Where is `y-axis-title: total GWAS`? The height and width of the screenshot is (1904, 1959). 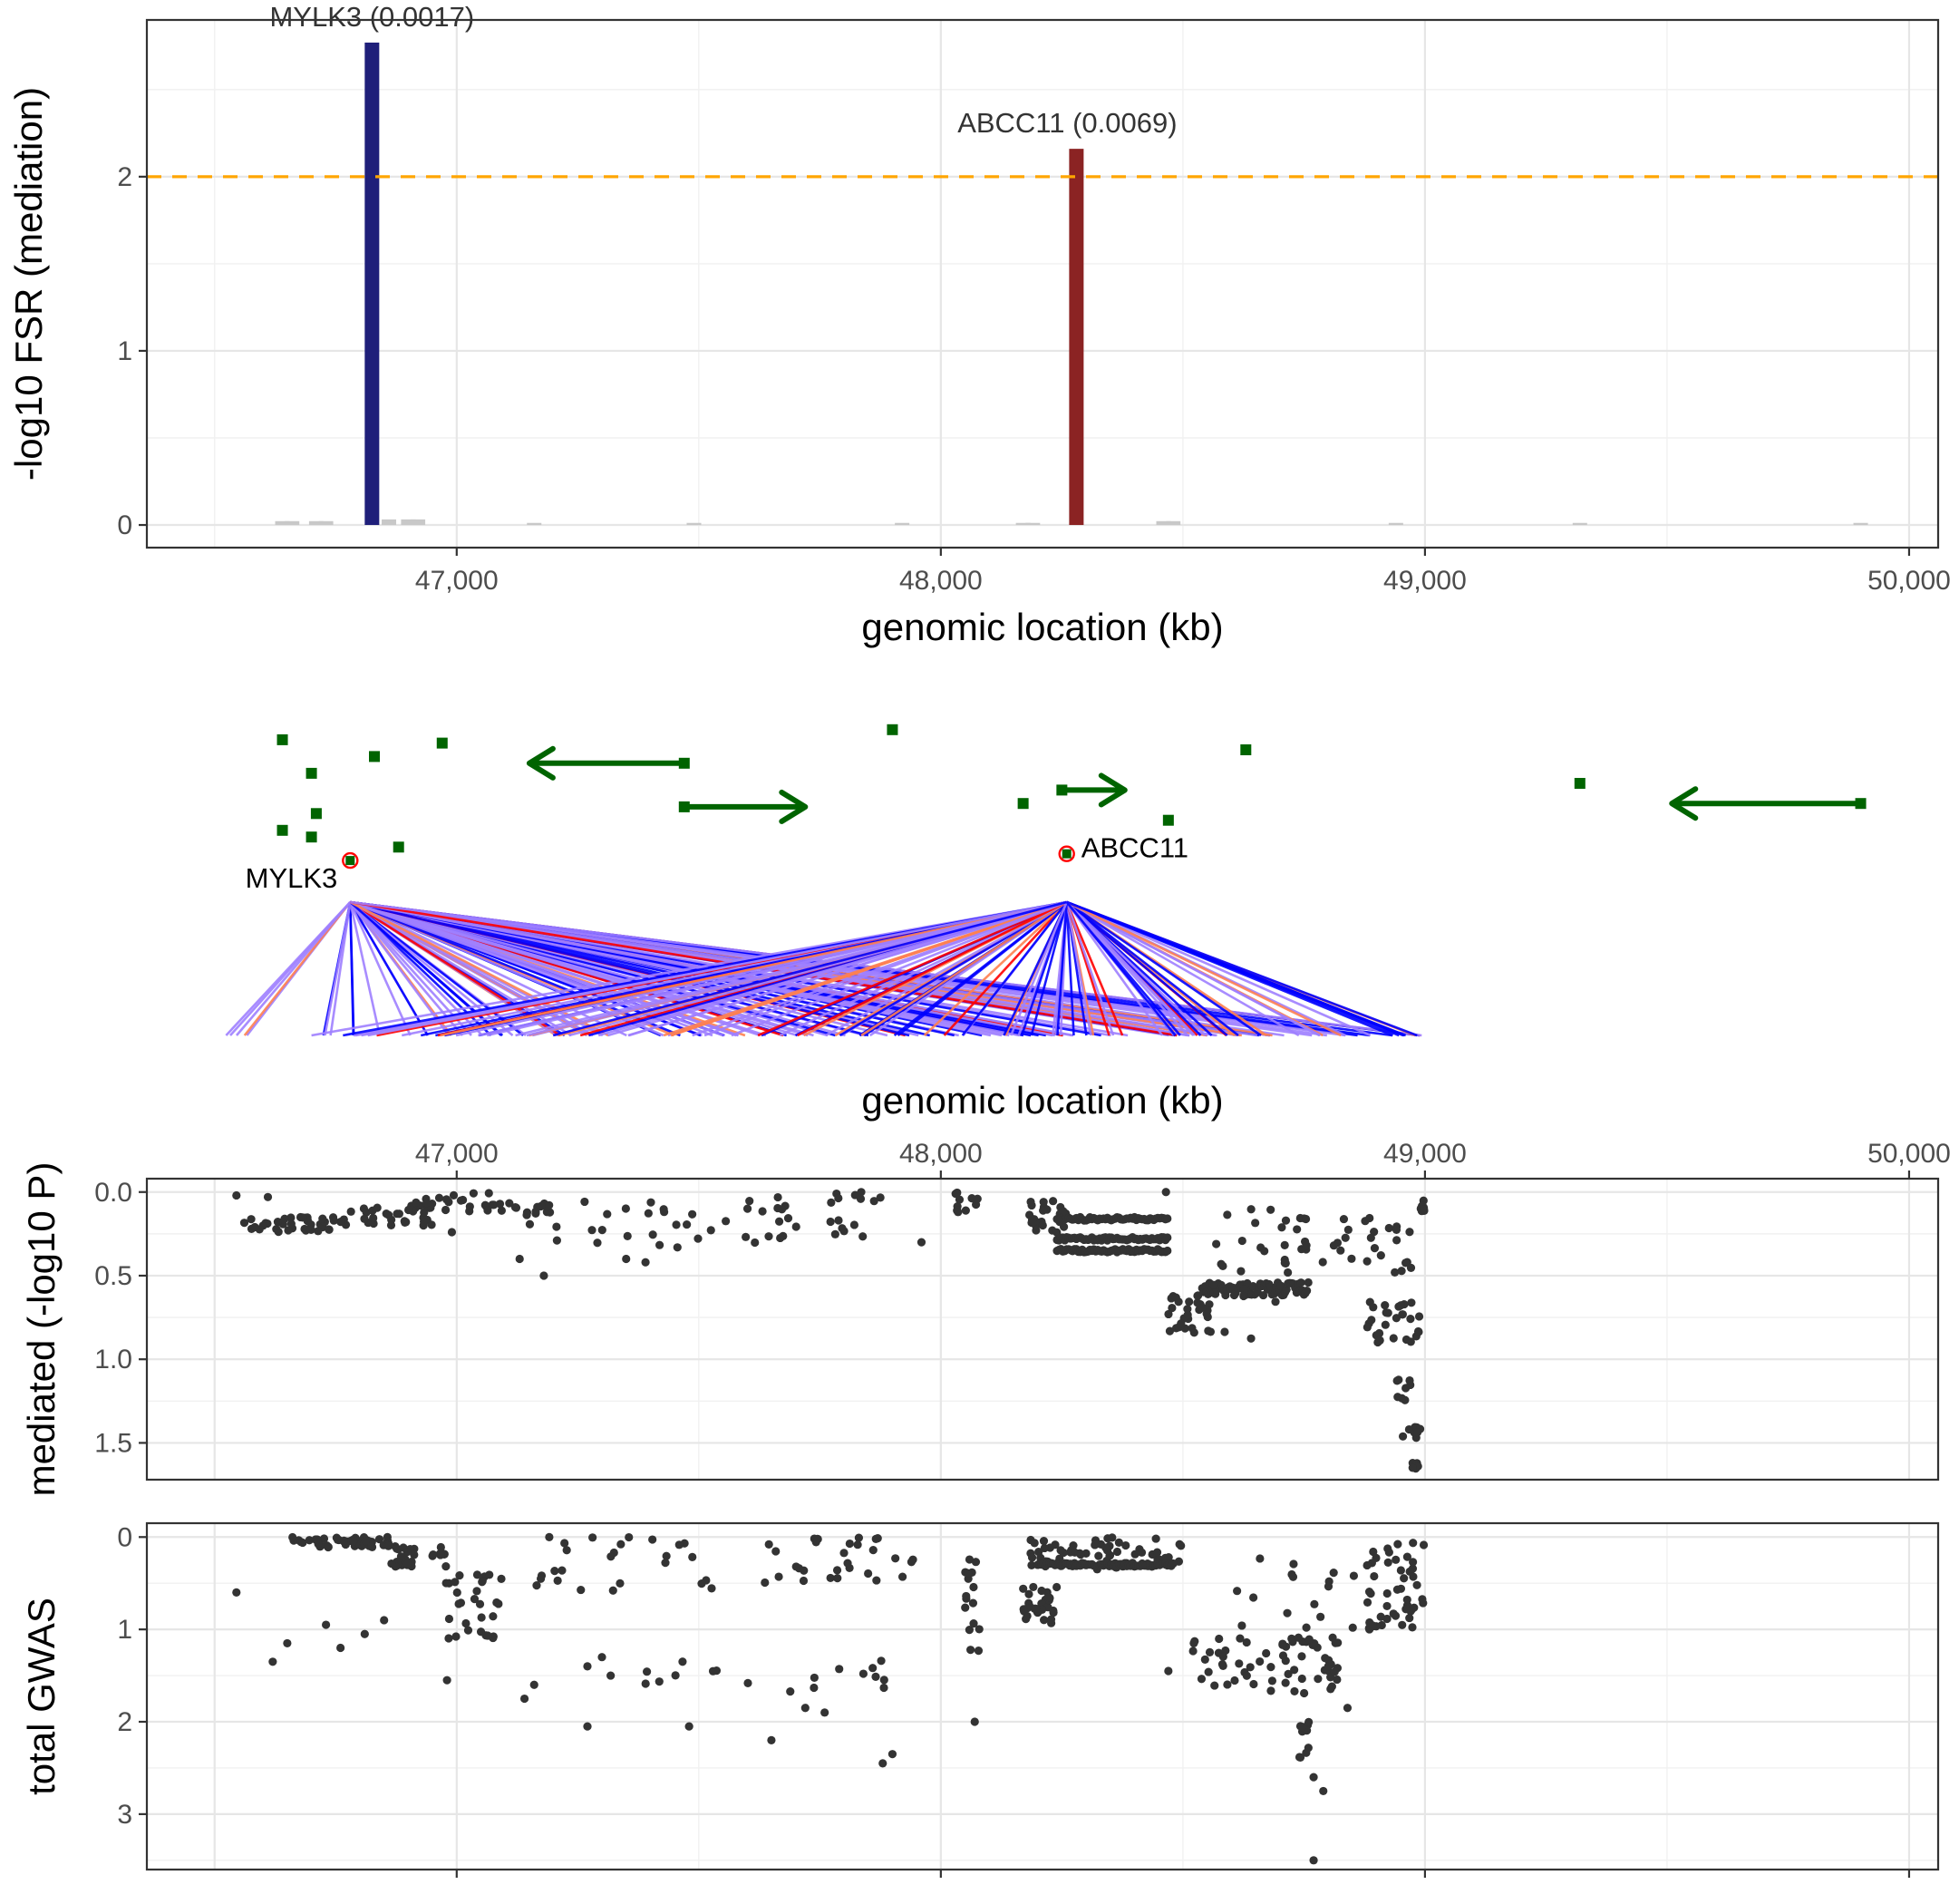 y-axis-title: total GWAS is located at coordinates (41, 1696).